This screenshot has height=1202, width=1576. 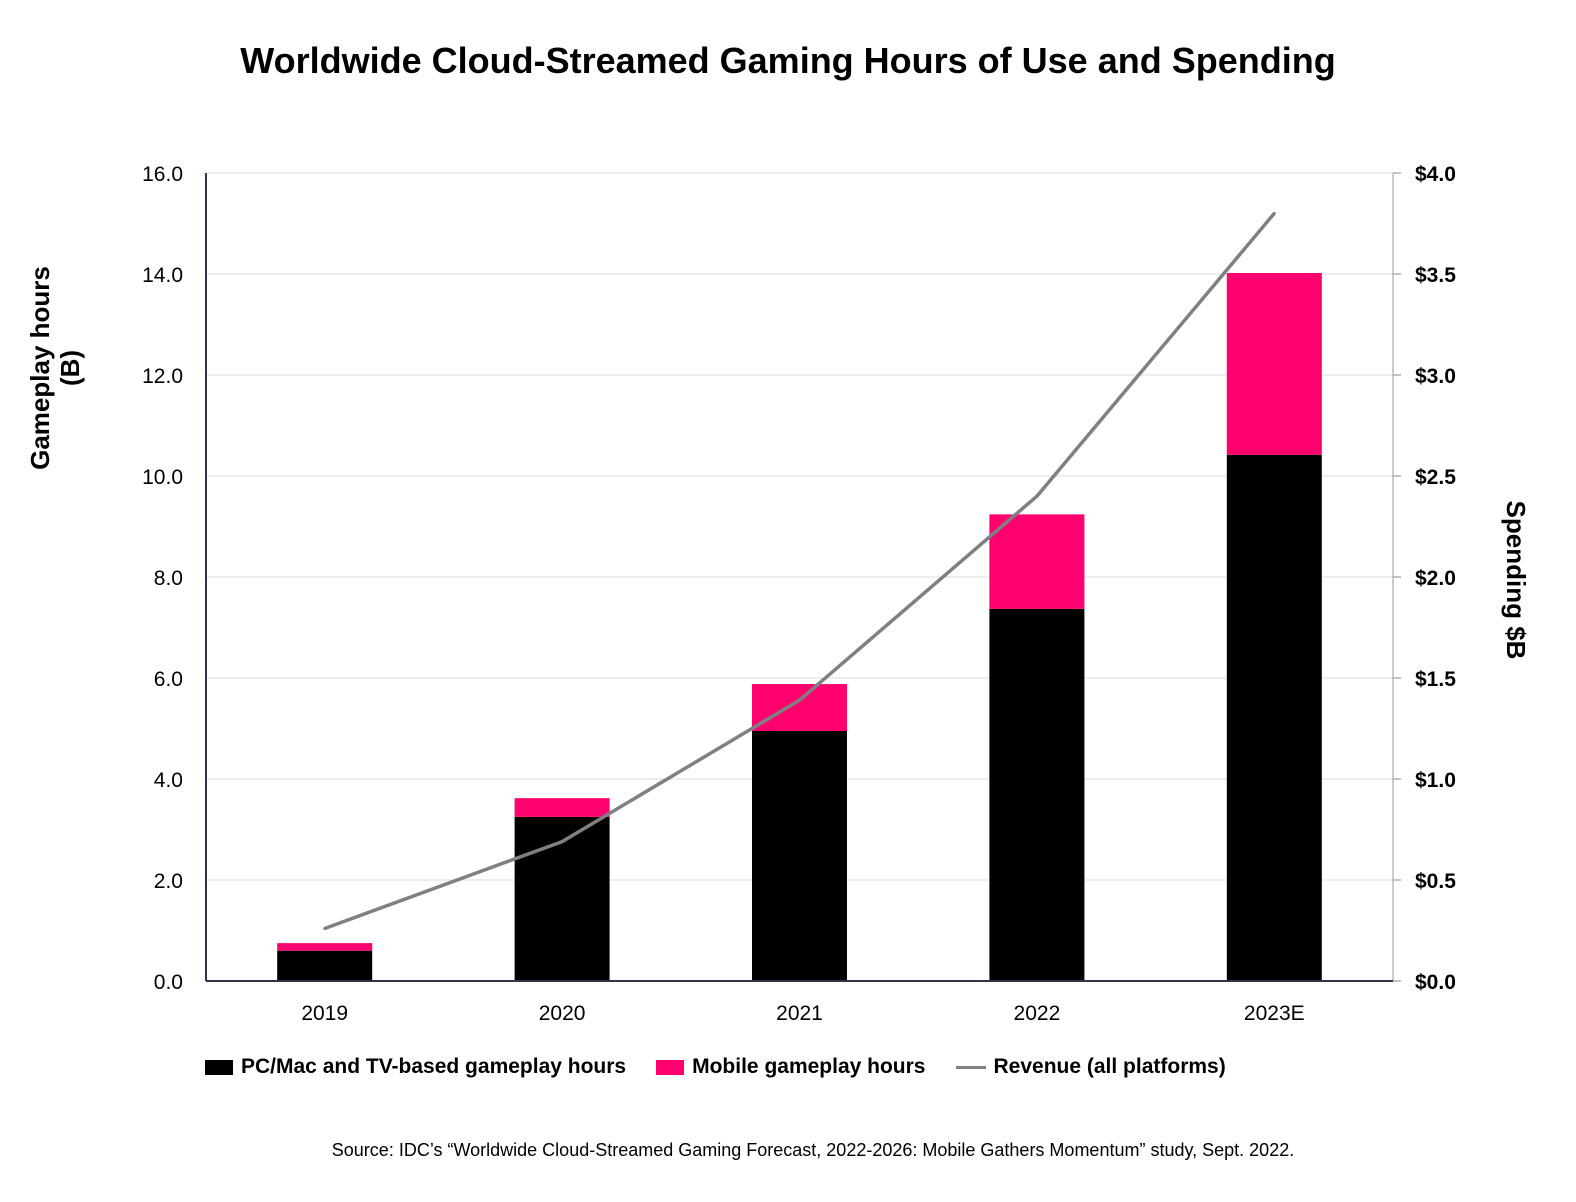 I want to click on y-tick-label-right: $3.5, so click(x=1435, y=275).